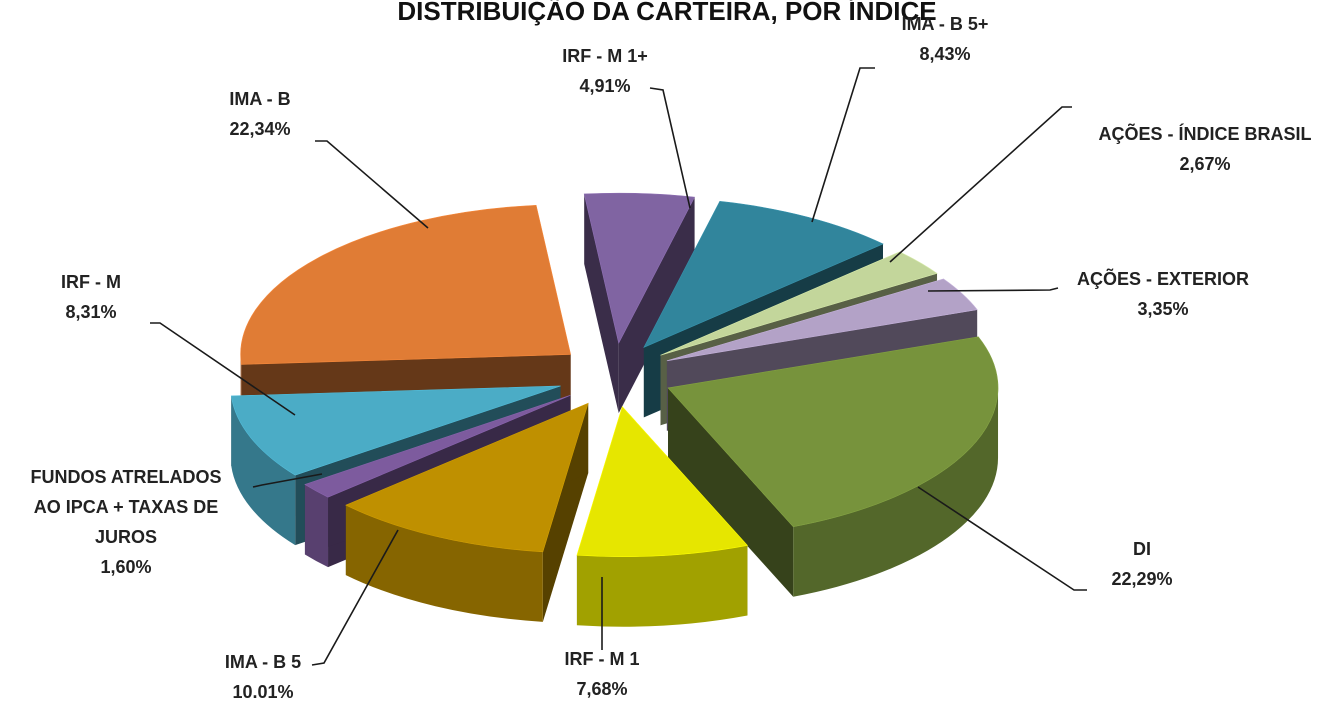  I want to click on slice-name: AO IPCA + TAXAS DE, so click(126, 507).